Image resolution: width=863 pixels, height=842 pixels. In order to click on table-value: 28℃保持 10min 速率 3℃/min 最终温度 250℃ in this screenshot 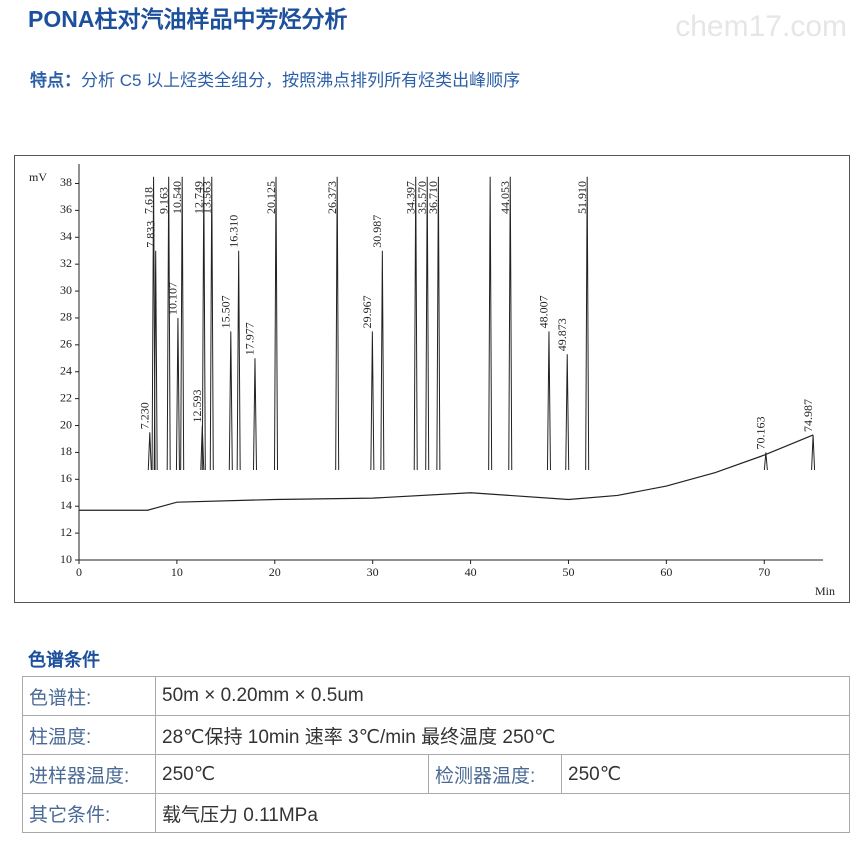, I will do `click(502, 735)`.